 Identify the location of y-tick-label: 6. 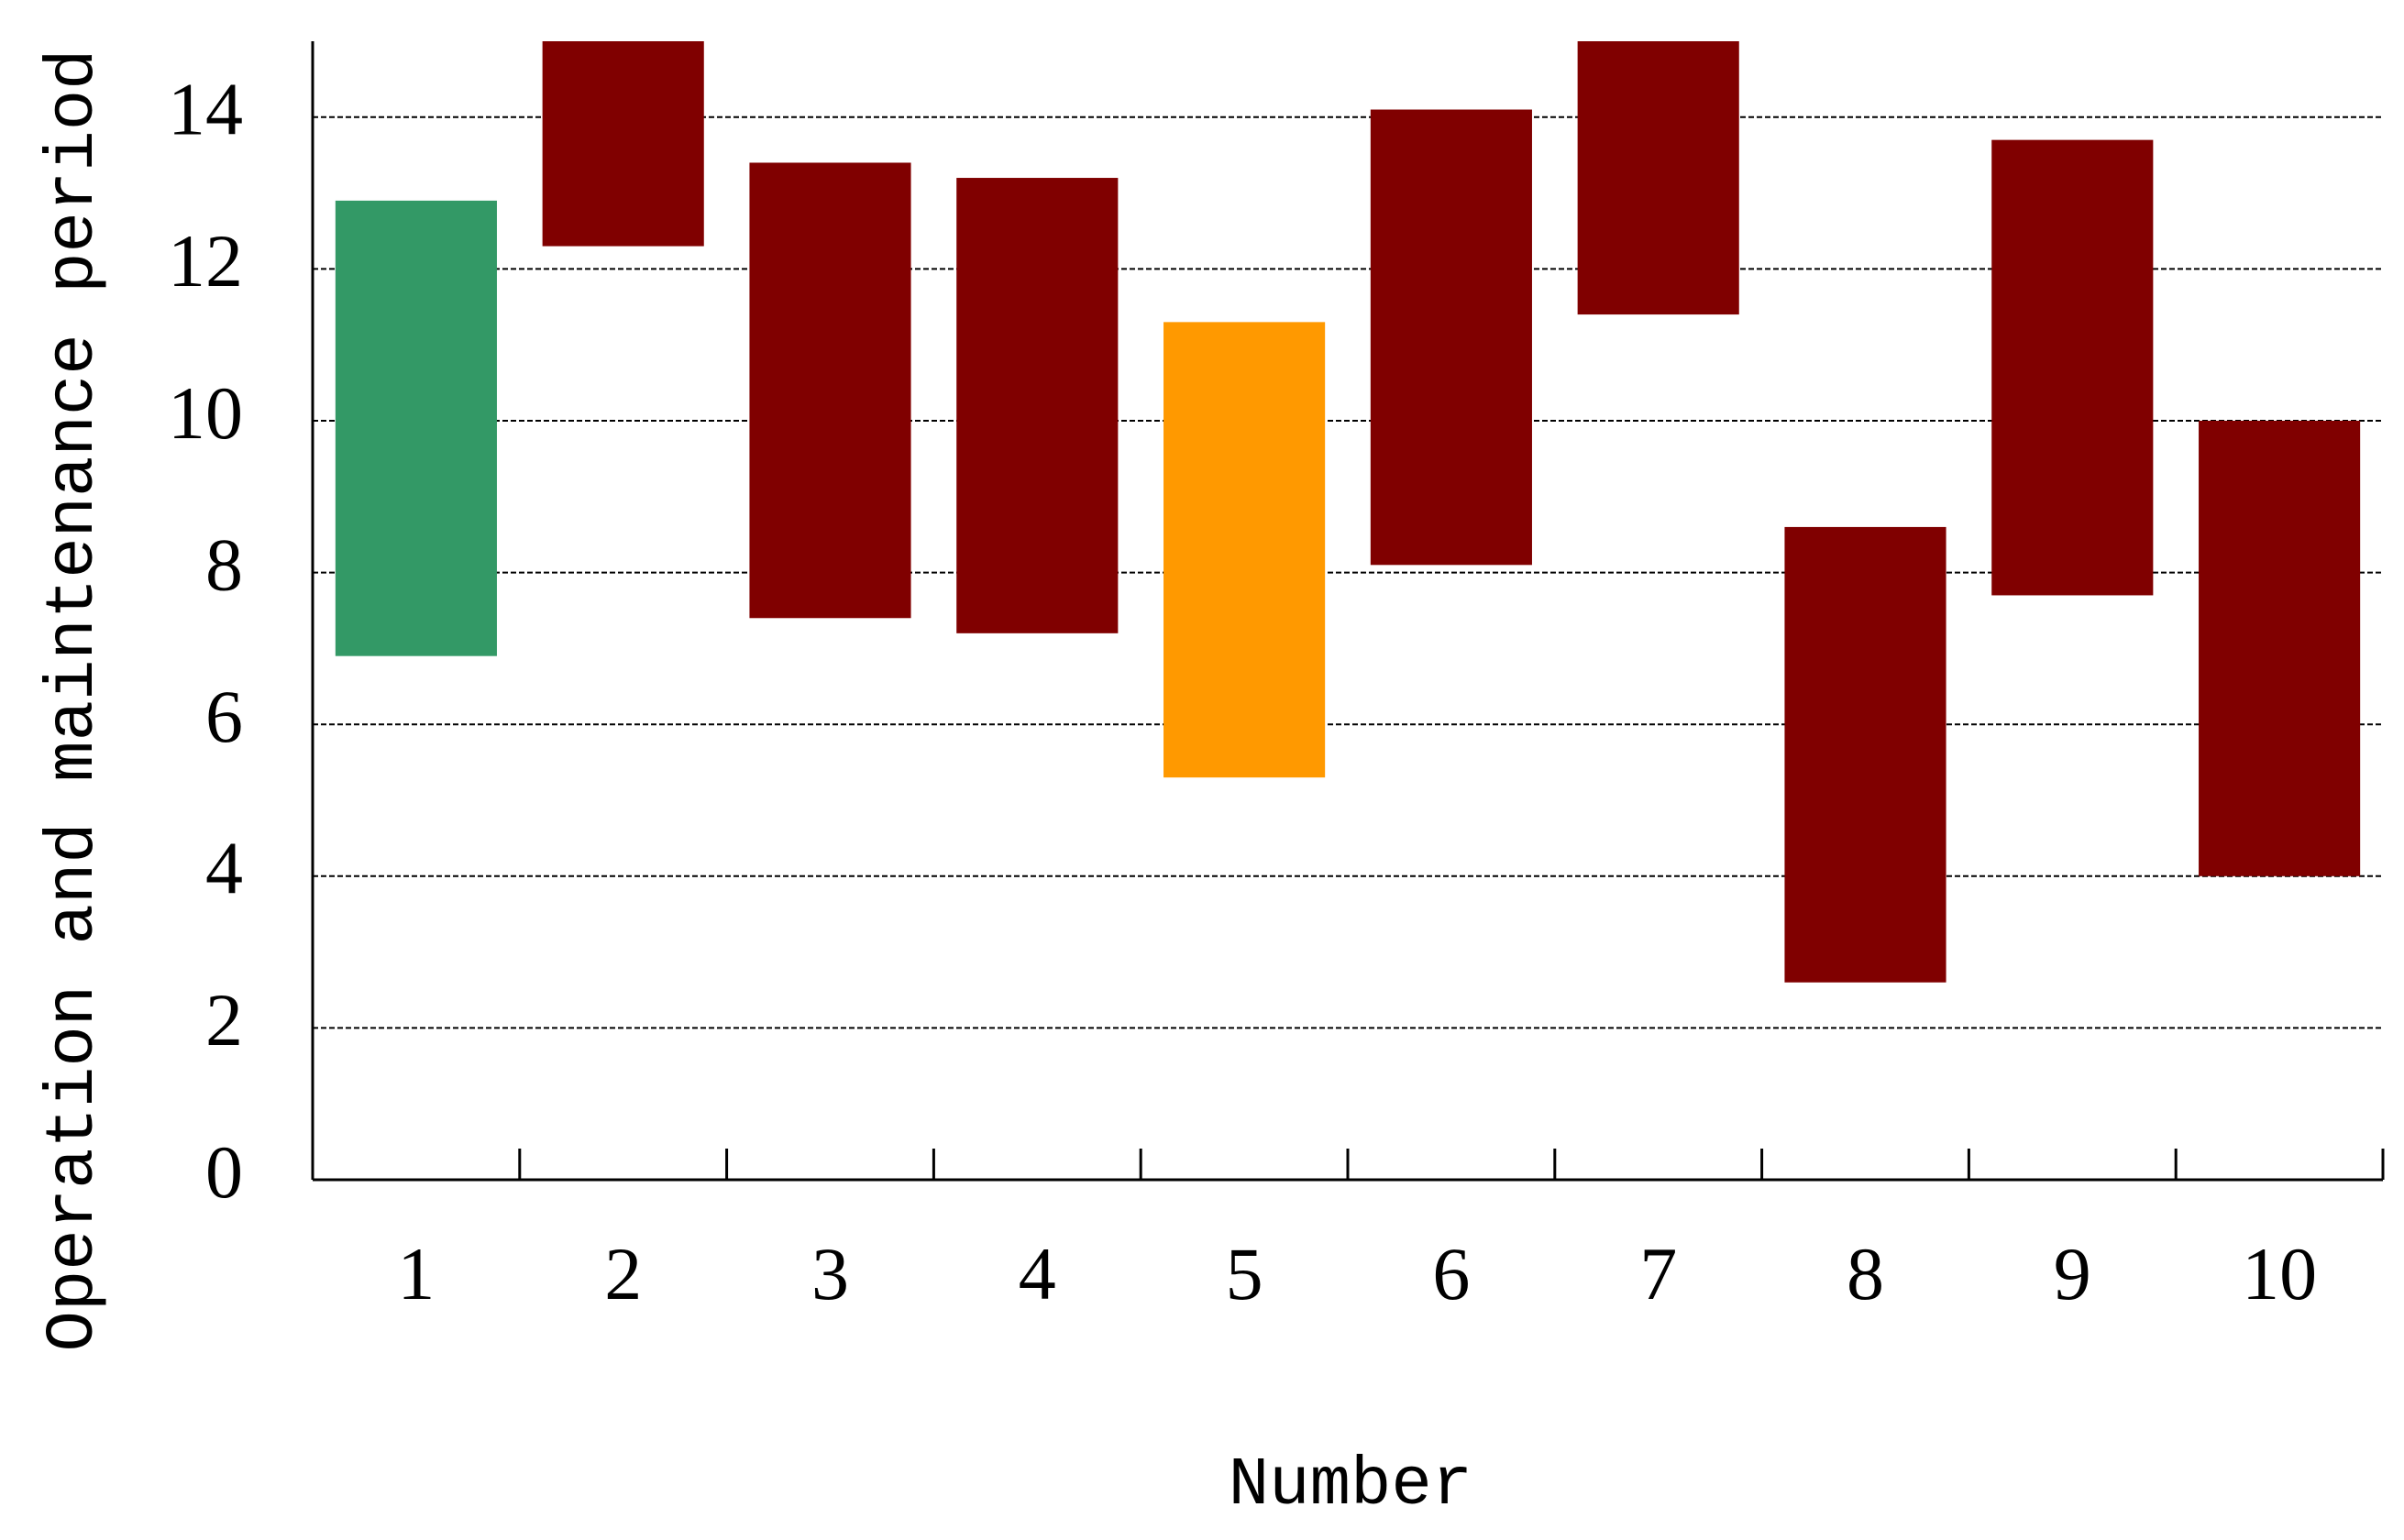
(224, 716).